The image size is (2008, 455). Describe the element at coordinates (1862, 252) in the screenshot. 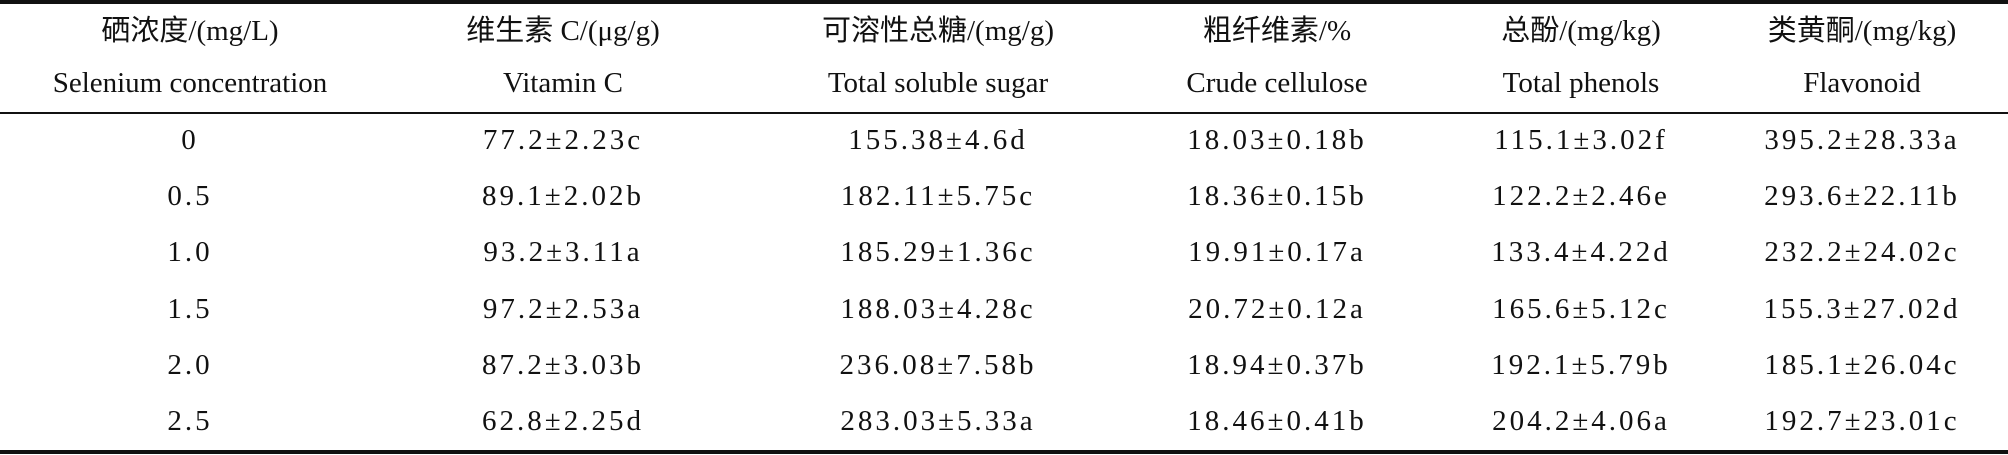

I see `table-cell: 232.2±24.02c` at that location.